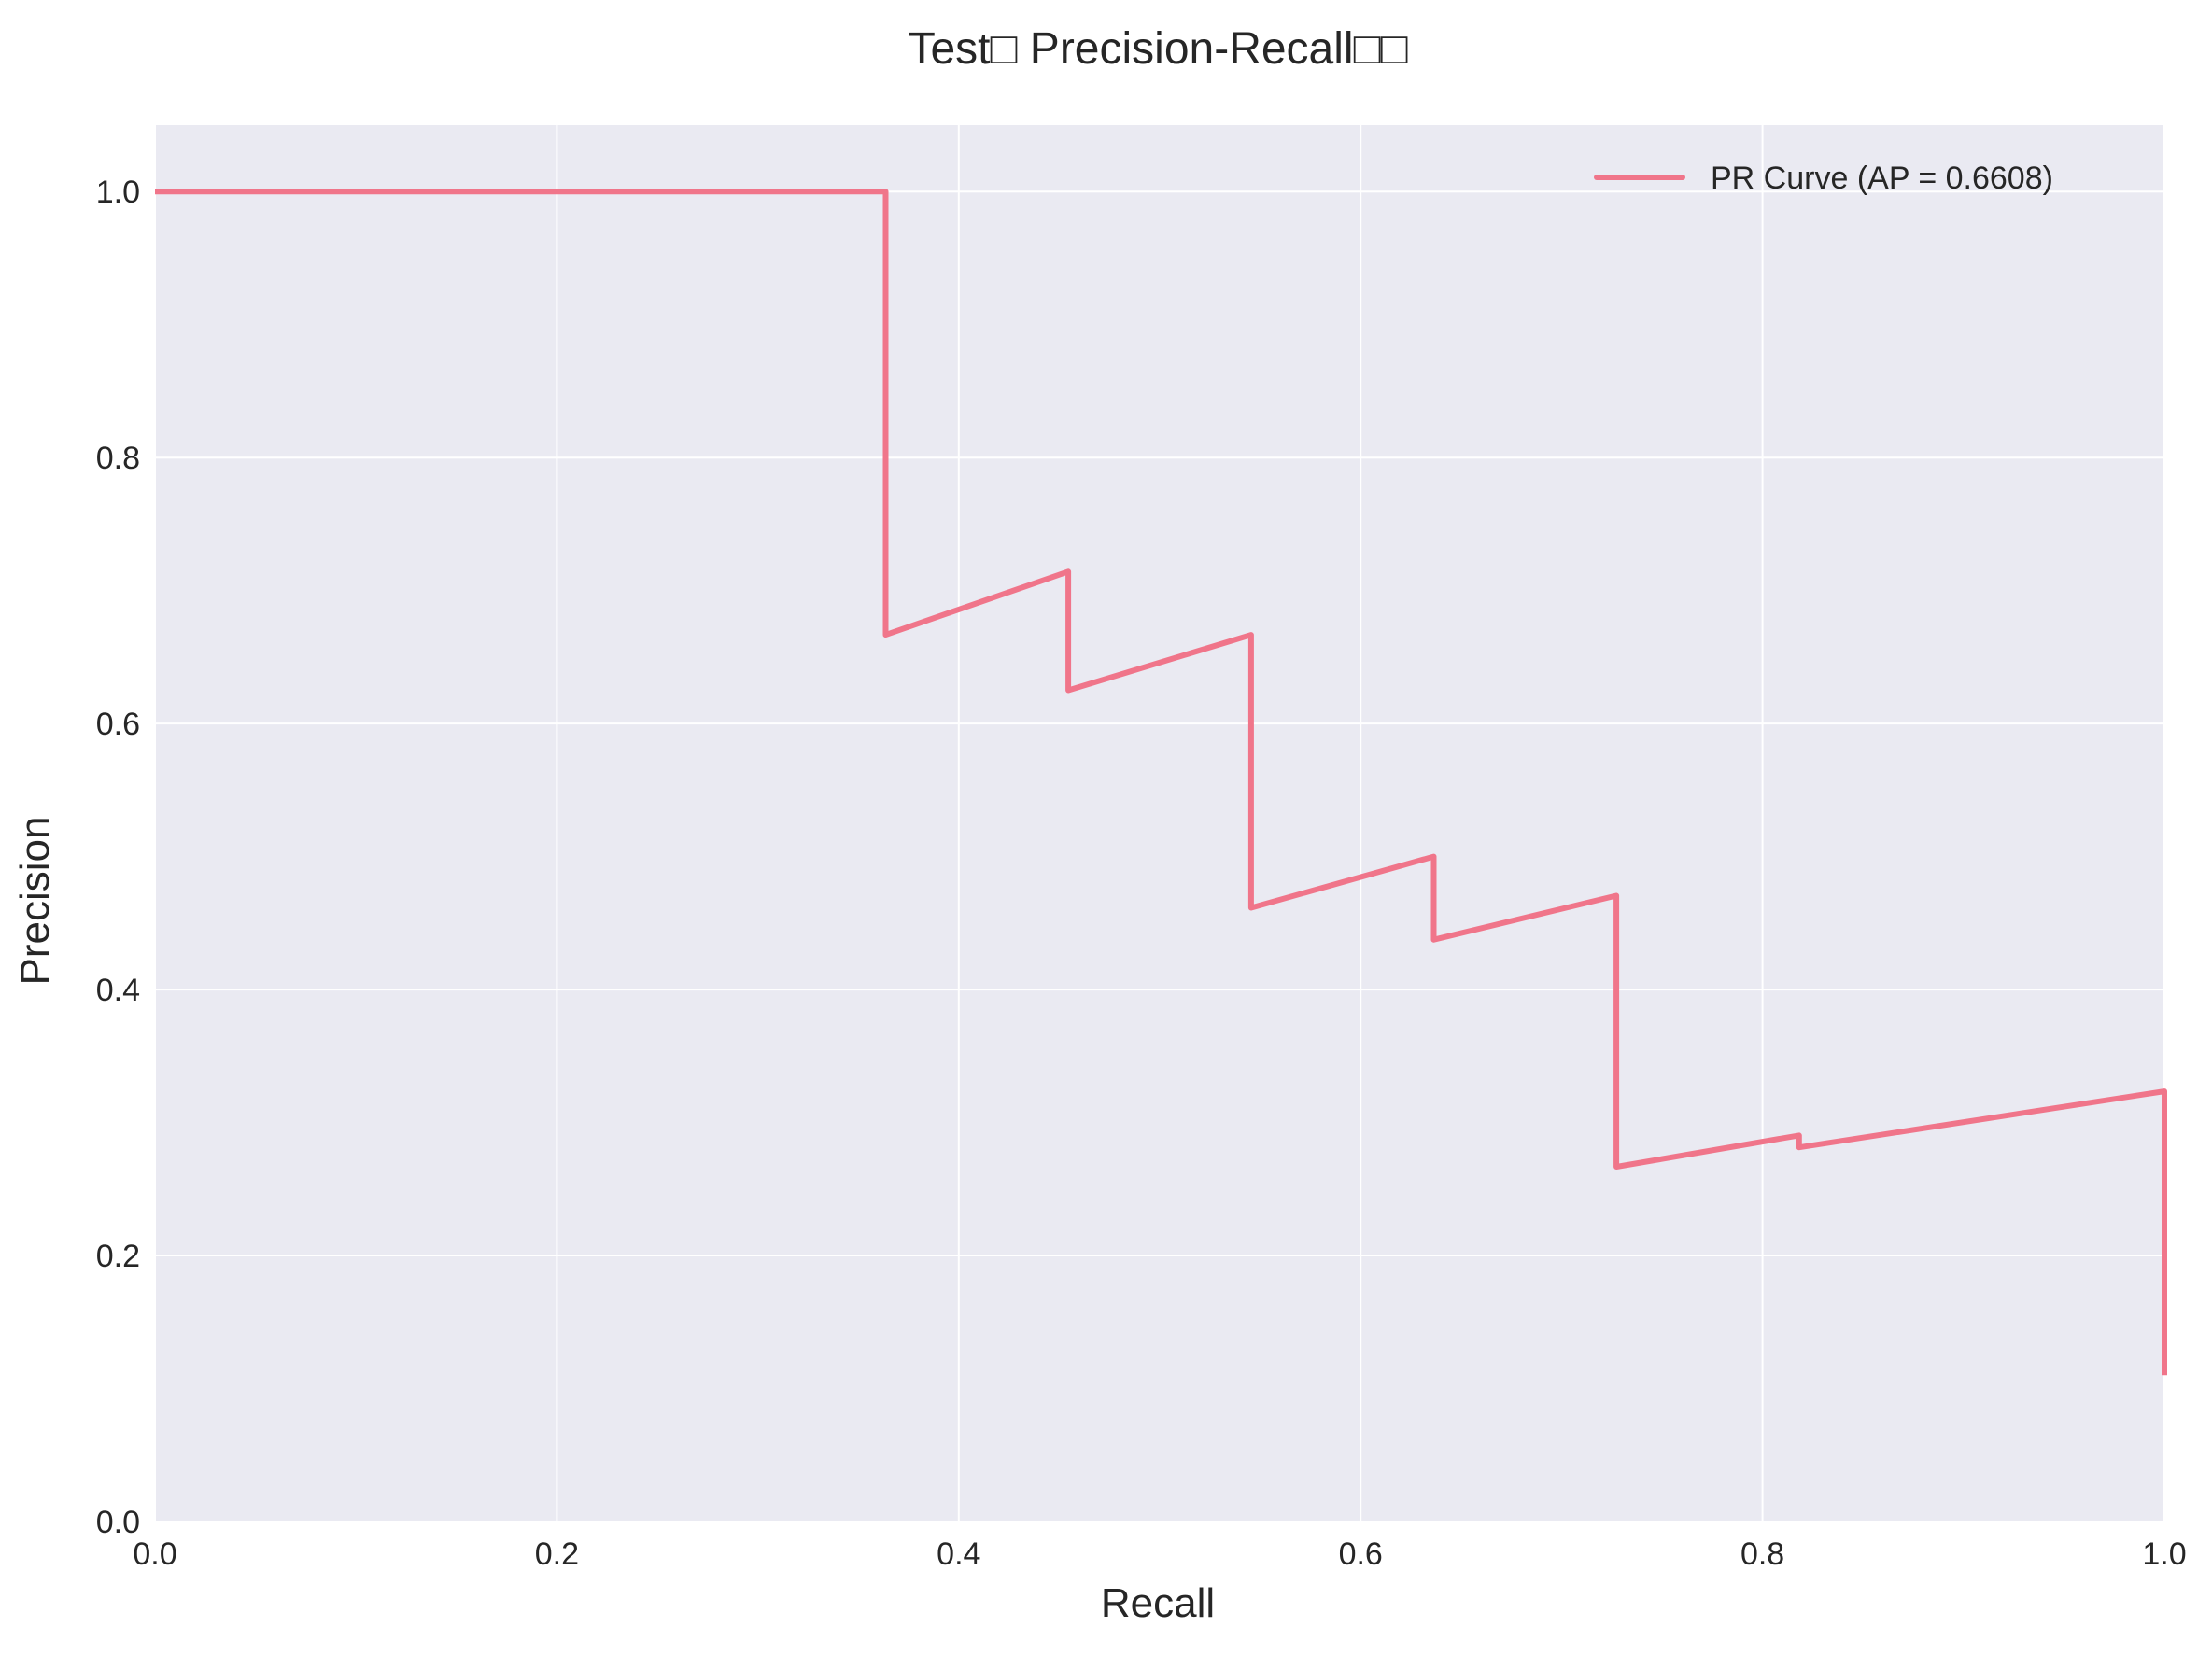  What do you see at coordinates (118, 990) in the screenshot?
I see `y-tick-label: 0.4` at bounding box center [118, 990].